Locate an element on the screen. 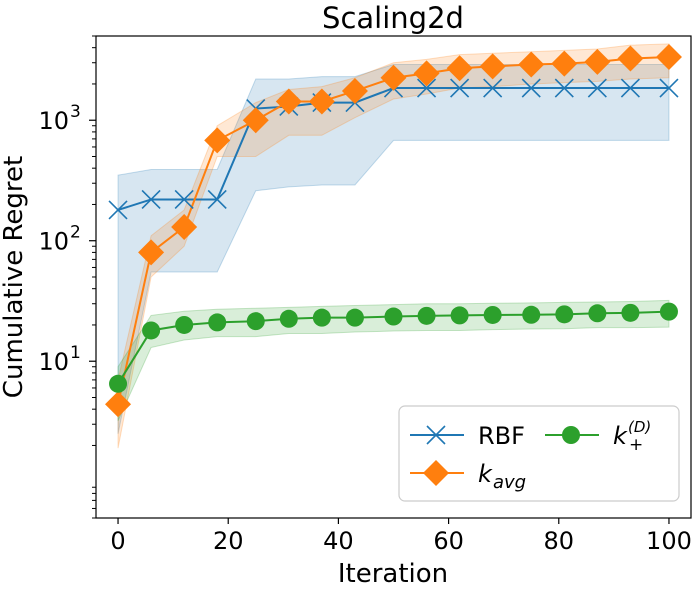  x-tick-label: 40 is located at coordinates (338, 541).